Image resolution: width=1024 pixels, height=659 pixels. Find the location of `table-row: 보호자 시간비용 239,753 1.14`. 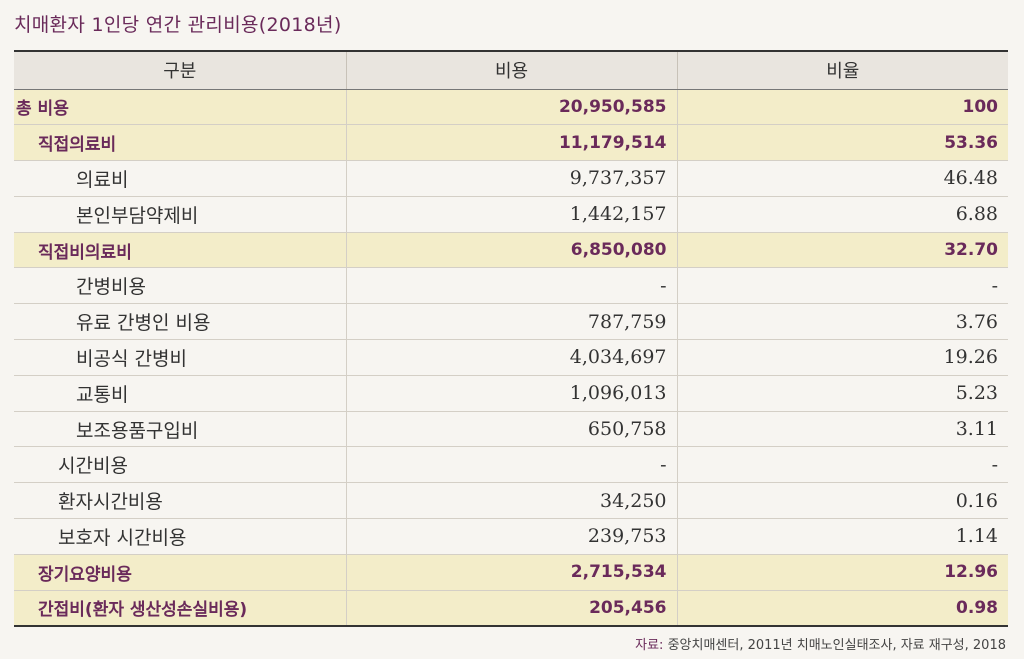

table-row: 보호자 시간비용 239,753 1.14 is located at coordinates (511, 536).